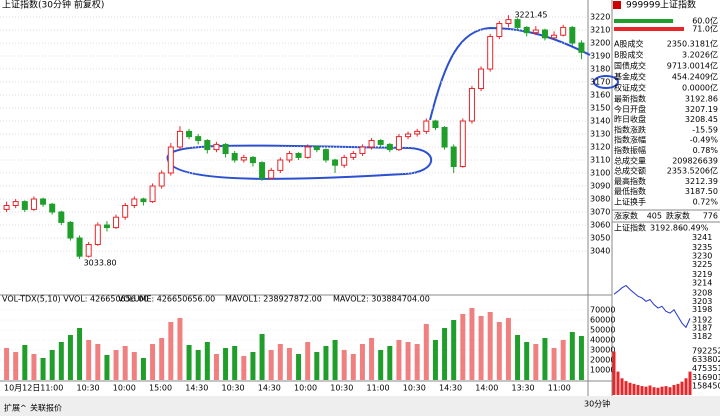  Describe the element at coordinates (196, 388) in the screenshot. I see `time-label: 14:30` at that location.